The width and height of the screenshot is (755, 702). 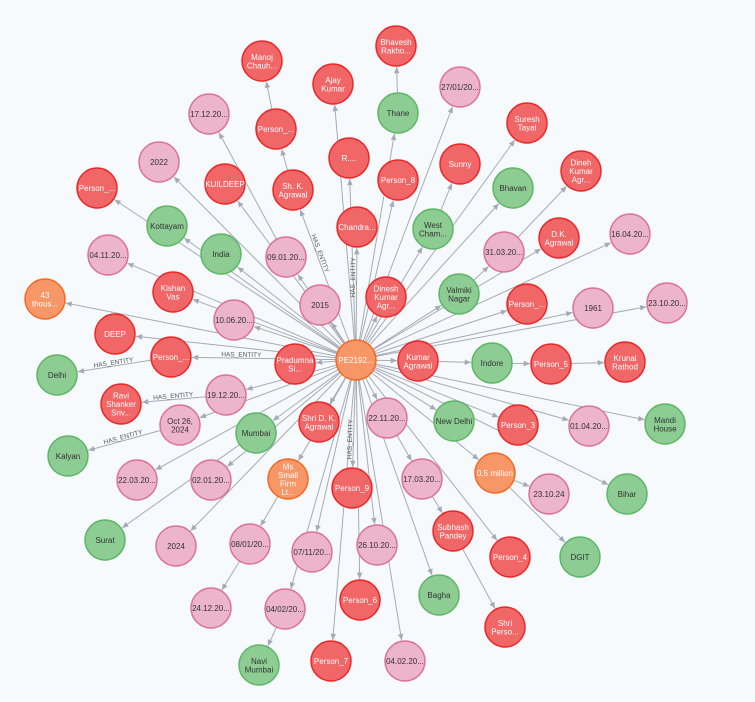 I want to click on graph-node: Valmiki Nagar, so click(x=459, y=294).